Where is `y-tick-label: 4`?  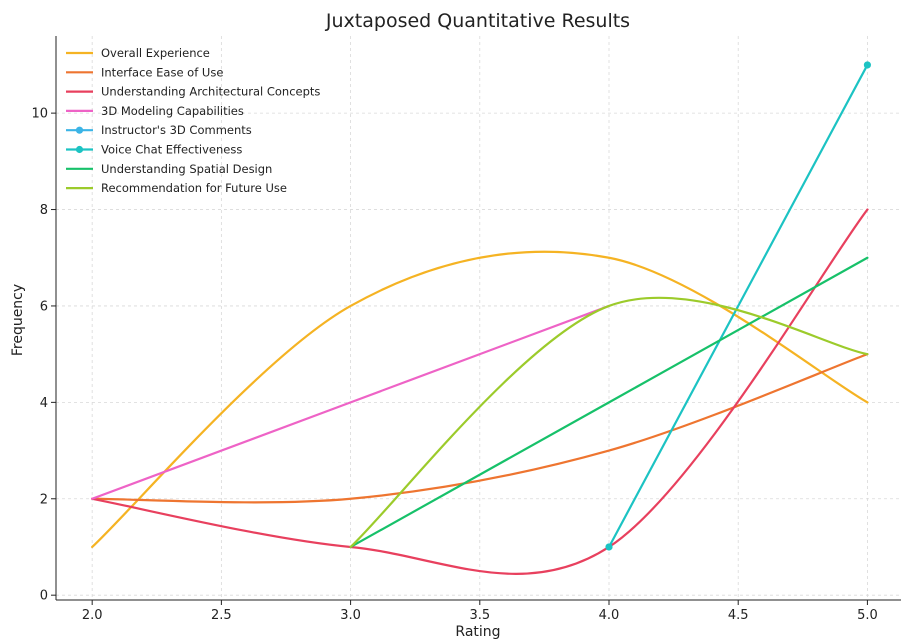 y-tick-label: 4 is located at coordinates (44, 403).